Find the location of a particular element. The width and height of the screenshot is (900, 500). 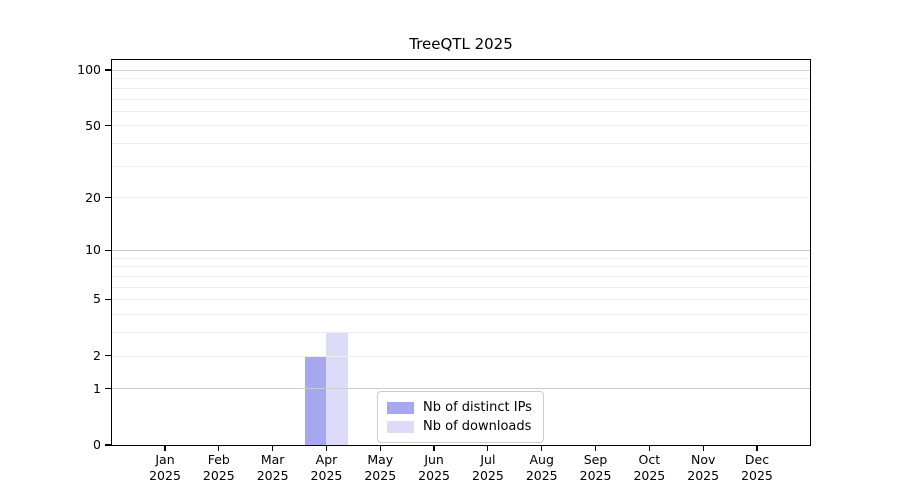

y-tick-label: 50 is located at coordinates (93, 125).